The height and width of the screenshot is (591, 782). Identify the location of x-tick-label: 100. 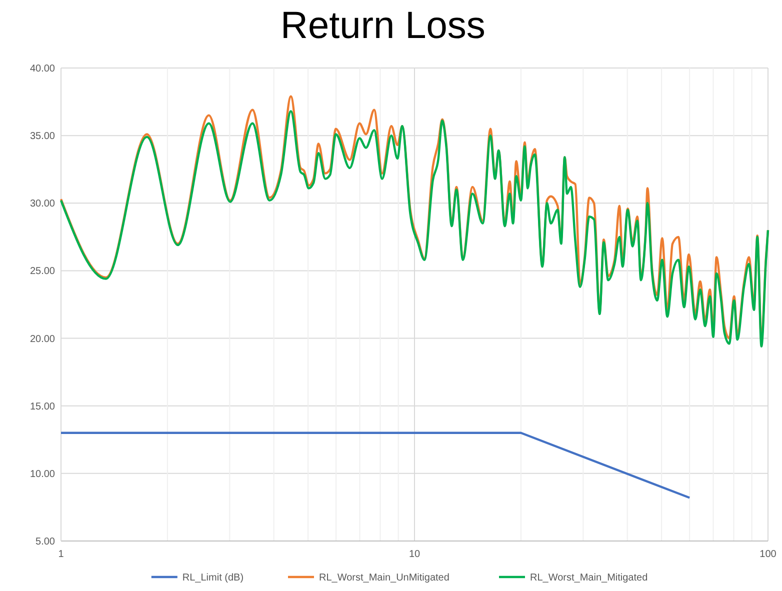
(768, 554).